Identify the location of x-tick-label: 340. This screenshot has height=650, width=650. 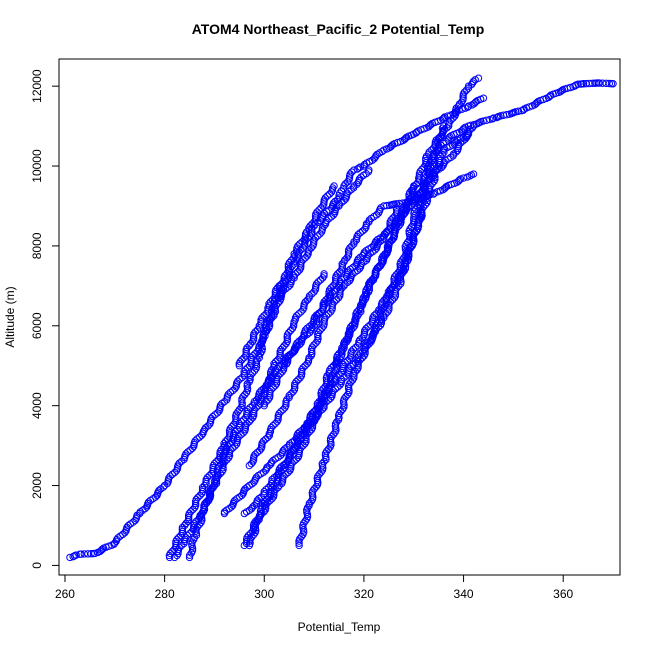
(464, 594).